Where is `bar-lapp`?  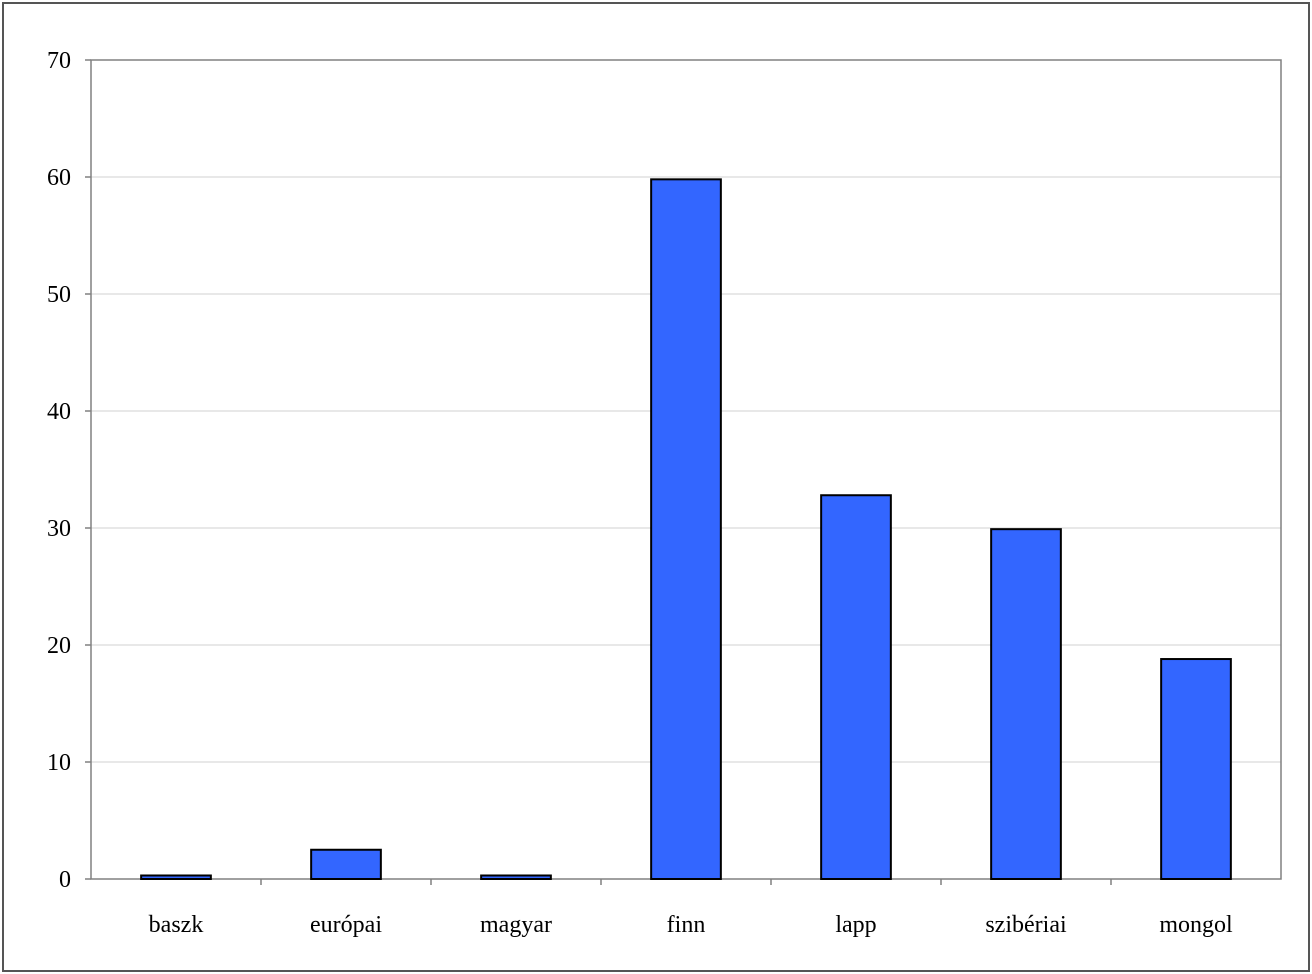 bar-lapp is located at coordinates (856, 687).